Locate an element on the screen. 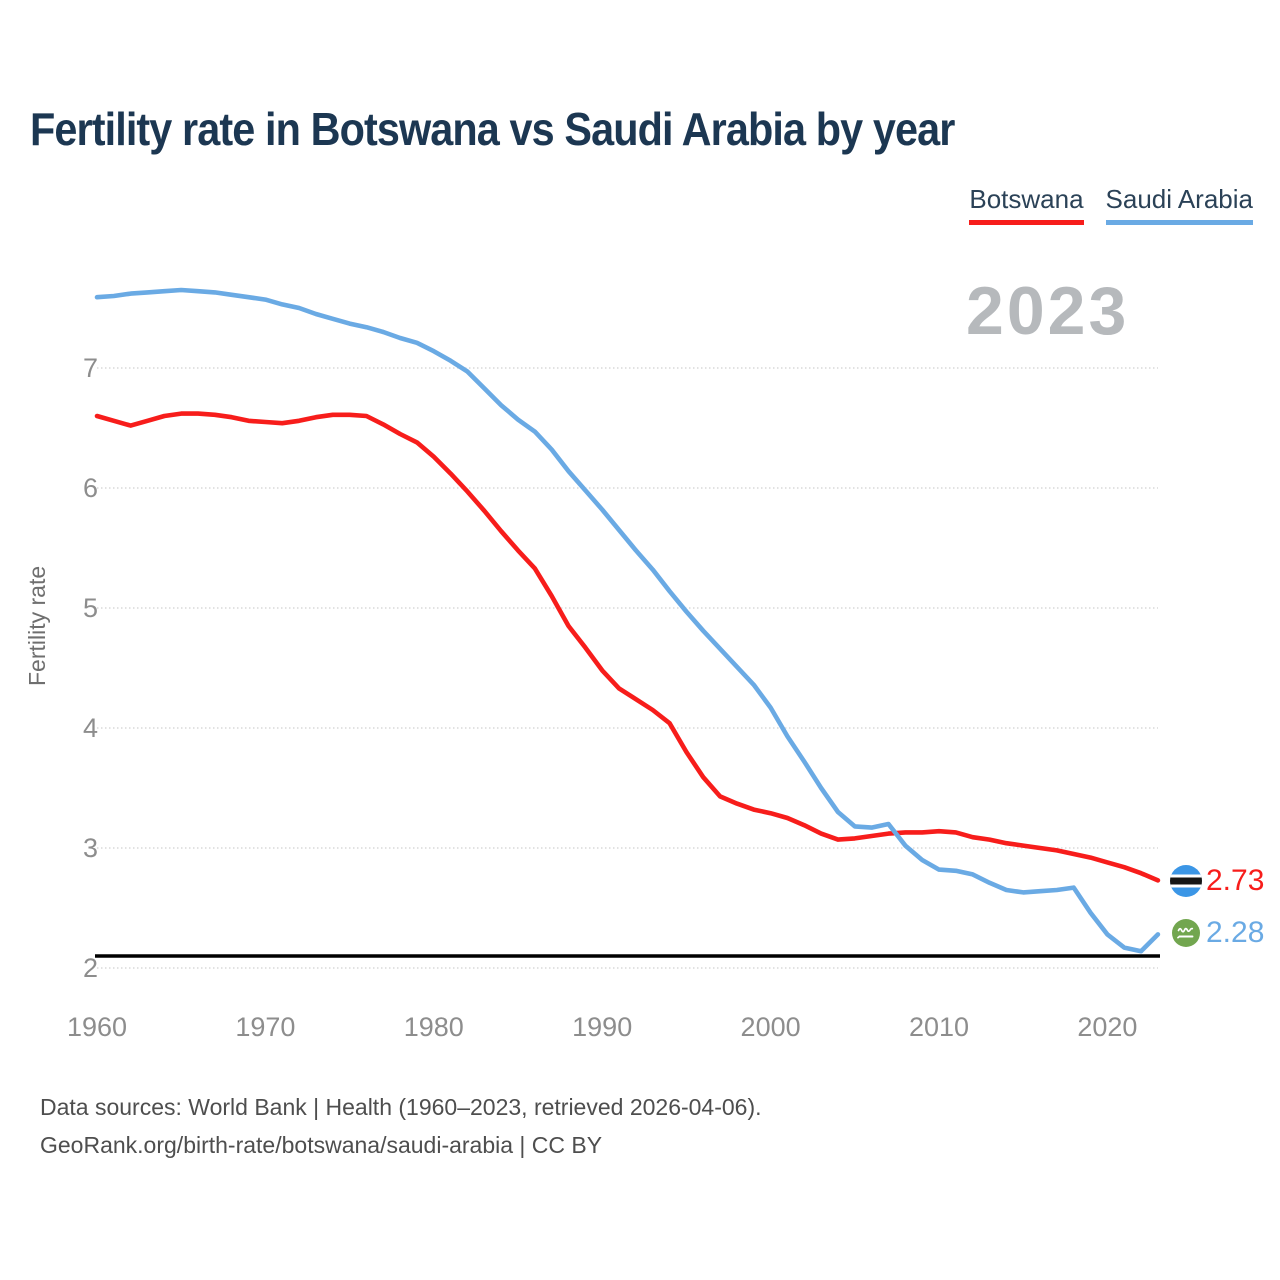 This screenshot has width=1280, height=1280. legend: Botswana Saudi Arabia is located at coordinates (1111, 204).